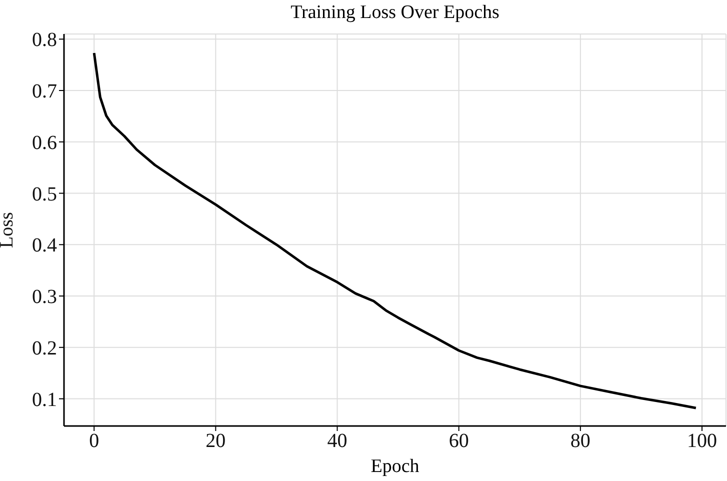  What do you see at coordinates (44, 245) in the screenshot?
I see `y-tick-label: 0.4` at bounding box center [44, 245].